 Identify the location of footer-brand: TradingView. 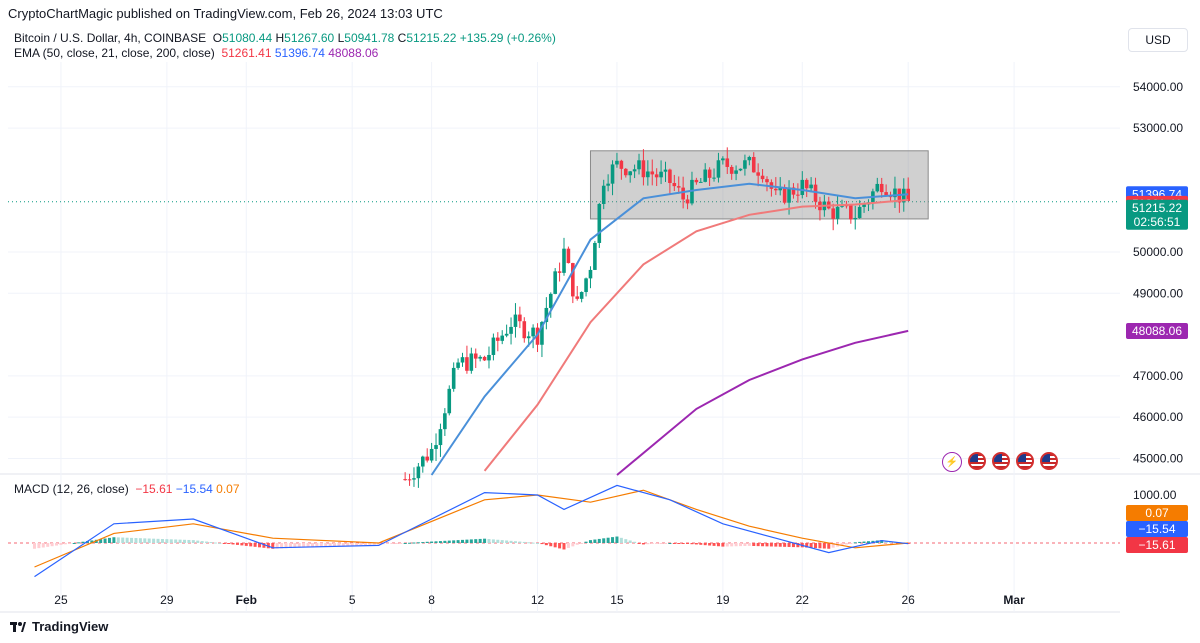
(59, 627).